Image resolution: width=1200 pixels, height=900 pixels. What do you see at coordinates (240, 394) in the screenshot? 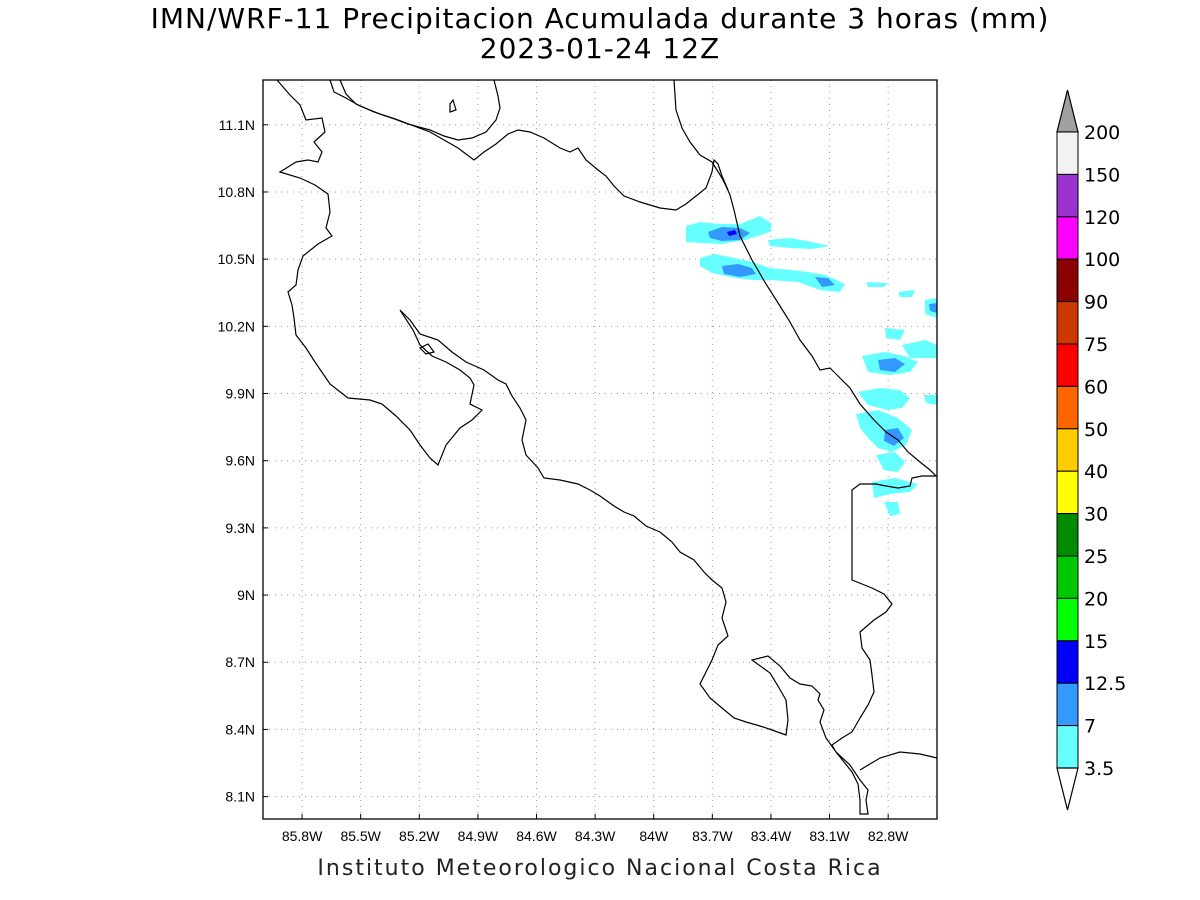
I see `latitude-tick-label: 9.9N` at bounding box center [240, 394].